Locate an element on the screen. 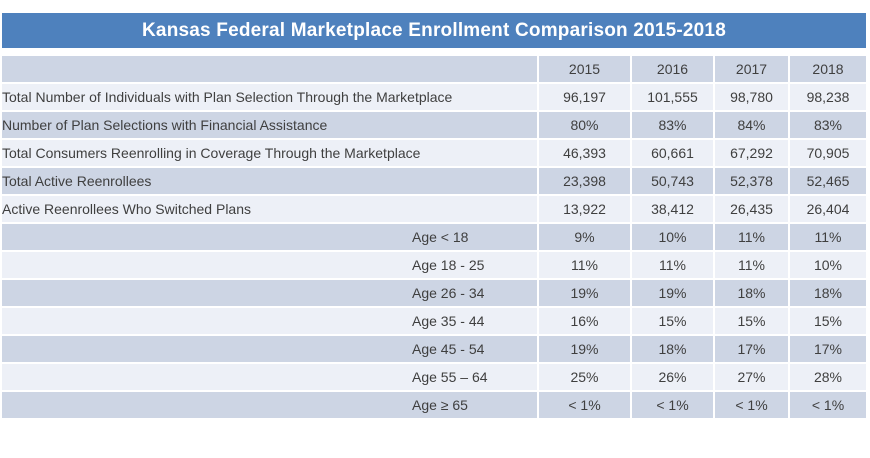 The image size is (870, 458). table-row: Age 35 - 44 16% 15% 15% 15% is located at coordinates (434, 322).